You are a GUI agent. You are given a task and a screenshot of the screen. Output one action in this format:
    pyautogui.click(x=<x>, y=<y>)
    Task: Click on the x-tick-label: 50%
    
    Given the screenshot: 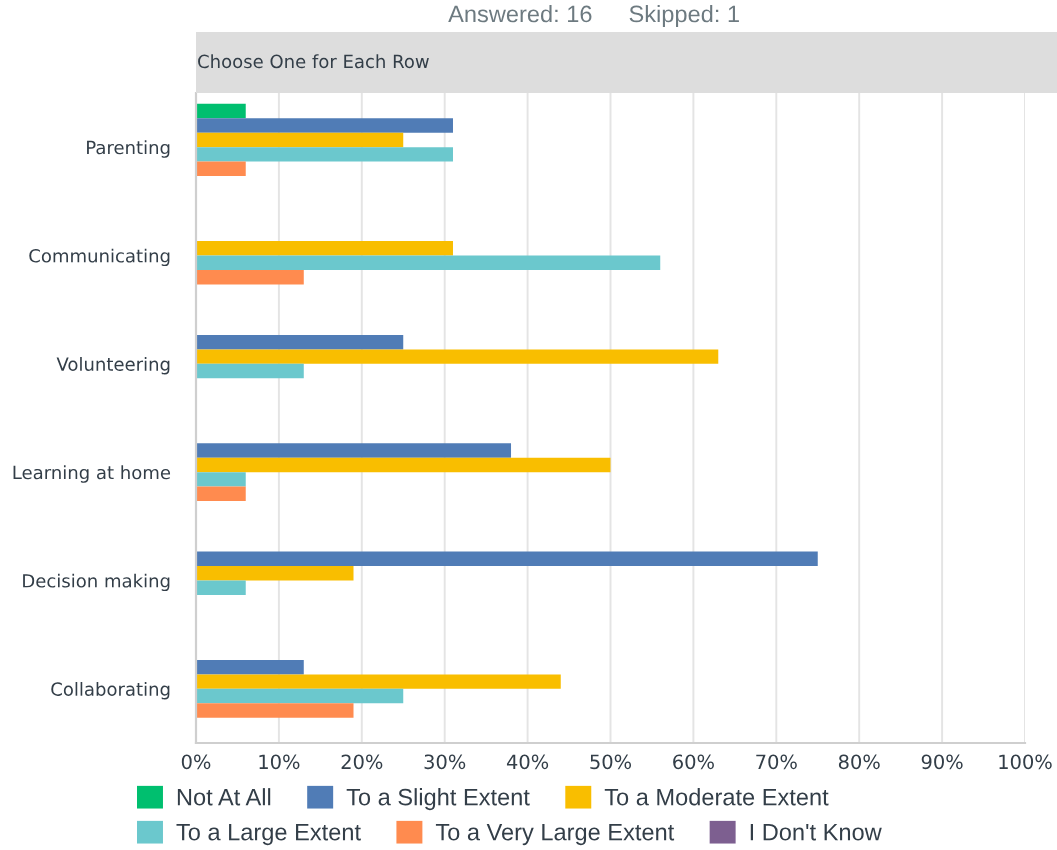 What is the action you would take?
    pyautogui.click(x=611, y=762)
    